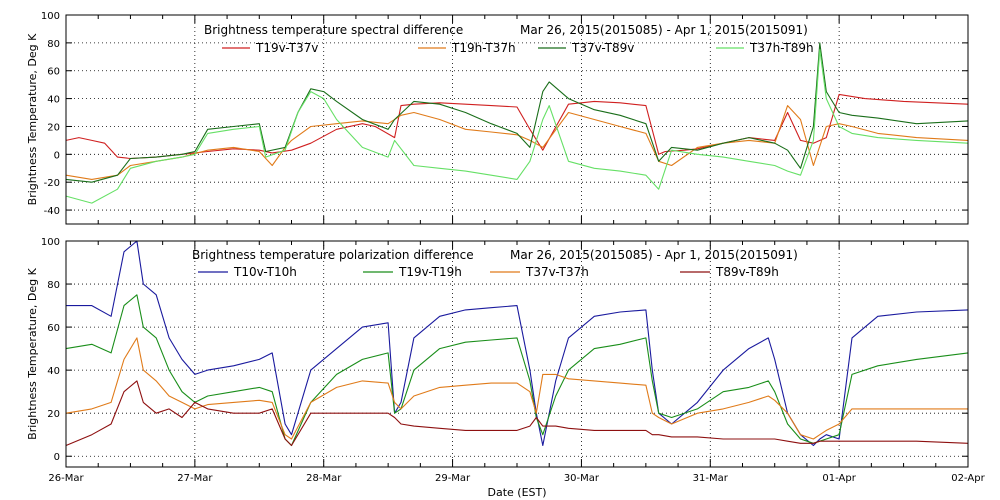 The height and width of the screenshot is (500, 1000). What do you see at coordinates (839, 478) in the screenshot?
I see `x-tick-label: 01-Apr` at bounding box center [839, 478].